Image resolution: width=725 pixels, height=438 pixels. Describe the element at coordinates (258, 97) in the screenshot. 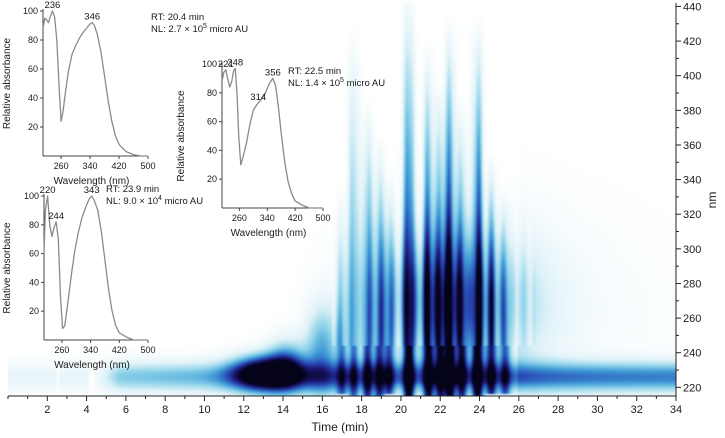

I see `inset-peak-label: 314` at that location.